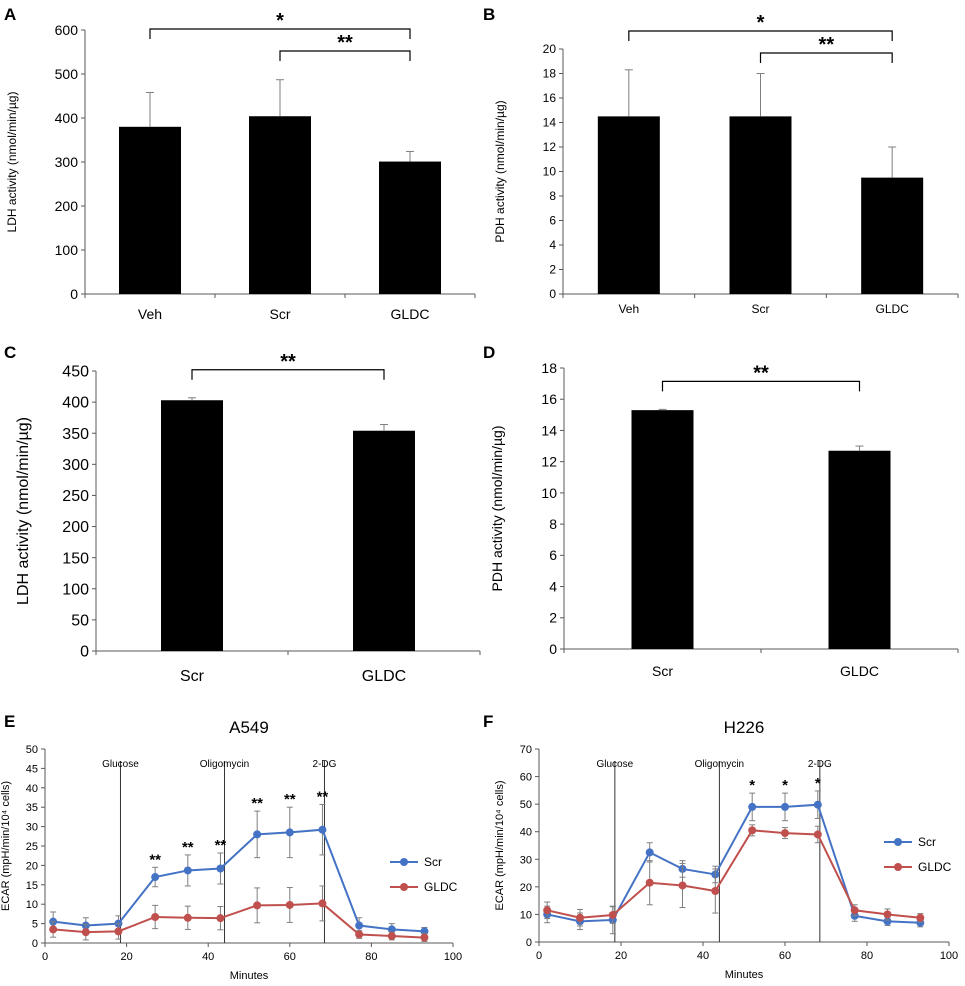 The height and width of the screenshot is (986, 965). Describe the element at coordinates (224, 764) in the screenshot. I see `injection-label: Oligomycin` at that location.